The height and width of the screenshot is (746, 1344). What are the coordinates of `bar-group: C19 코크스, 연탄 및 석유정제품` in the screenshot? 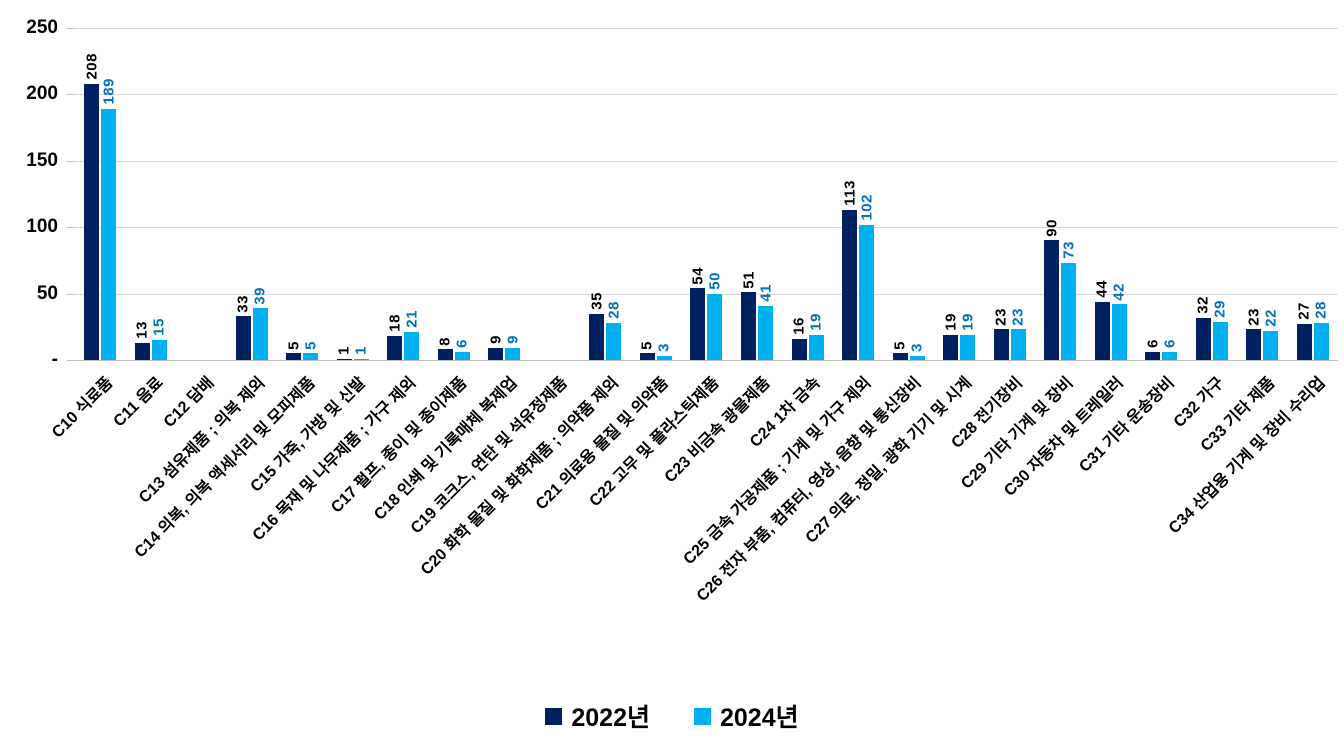 It's located at (494, 282).